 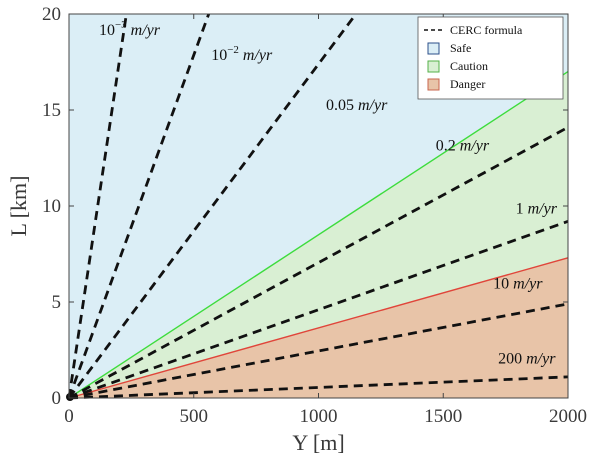 What do you see at coordinates (57, 302) in the screenshot?
I see `y-tick-label-5: 5` at bounding box center [57, 302].